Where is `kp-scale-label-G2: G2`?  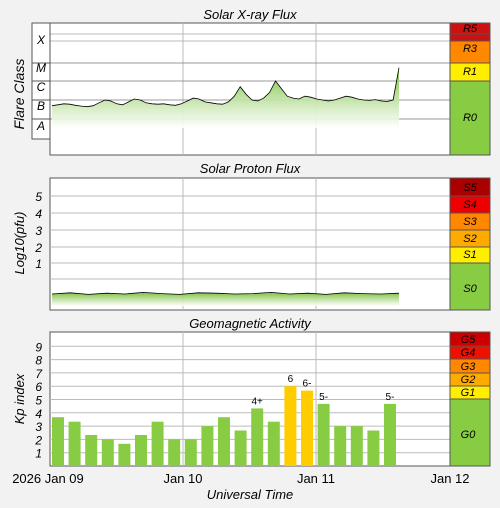
kp-scale-label-G2: G2 is located at coordinates (468, 380).